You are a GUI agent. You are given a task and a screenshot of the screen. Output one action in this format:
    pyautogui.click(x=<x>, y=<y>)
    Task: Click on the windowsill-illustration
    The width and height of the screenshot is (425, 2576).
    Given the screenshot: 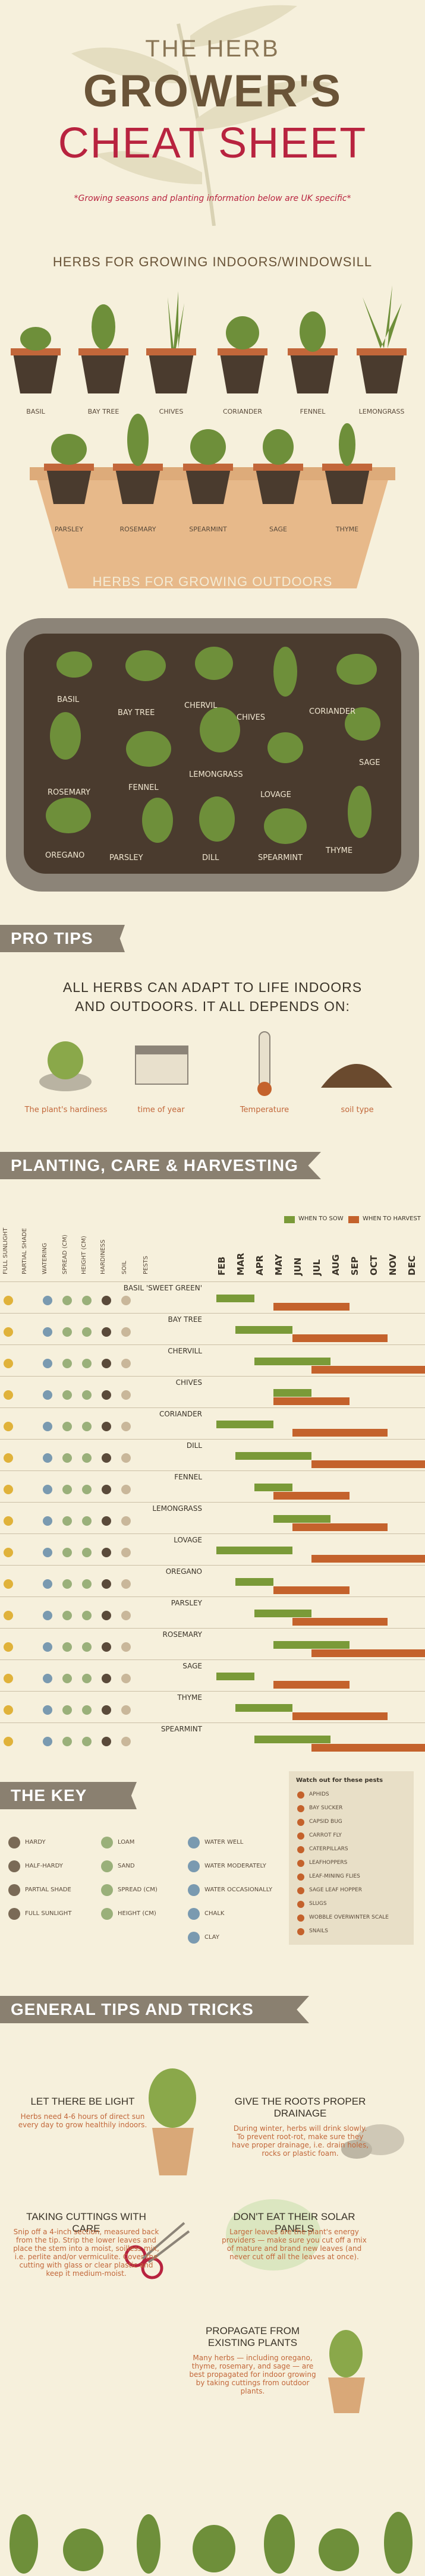 What is the action you would take?
    pyautogui.click(x=209, y=436)
    